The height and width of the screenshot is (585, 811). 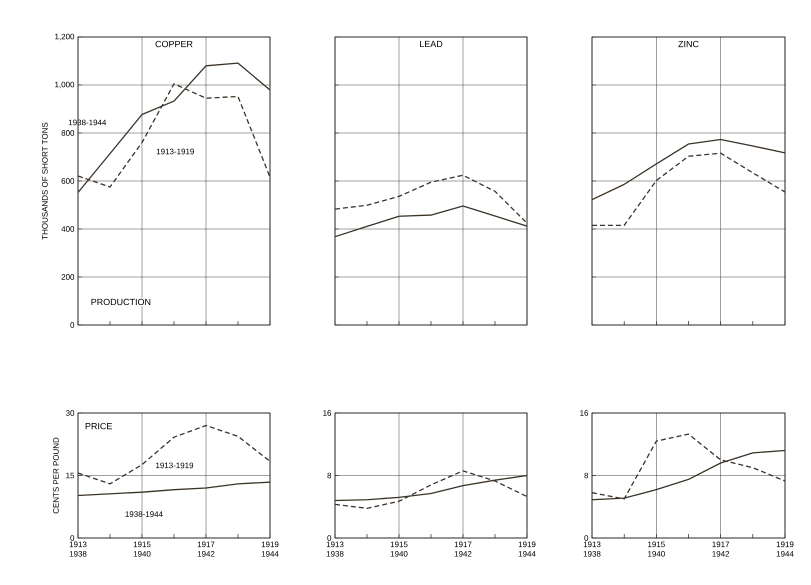 I want to click on chart-title: COPPER, so click(x=174, y=44).